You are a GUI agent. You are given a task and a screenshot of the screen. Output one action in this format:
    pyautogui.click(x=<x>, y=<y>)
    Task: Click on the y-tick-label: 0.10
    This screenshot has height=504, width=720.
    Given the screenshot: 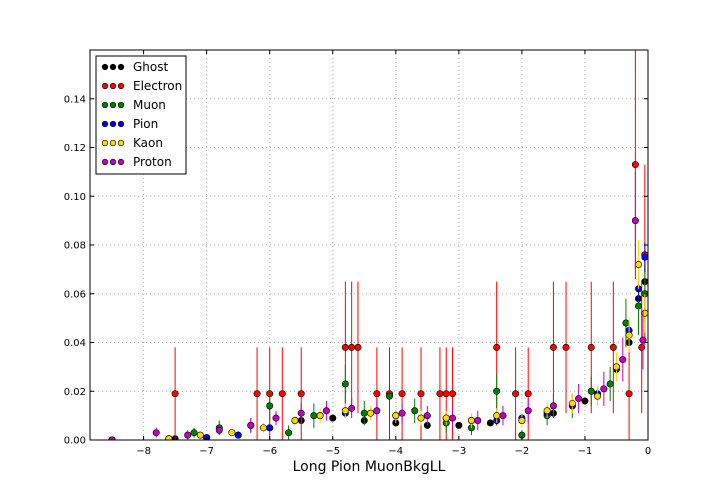 What is the action you would take?
    pyautogui.click(x=75, y=197)
    